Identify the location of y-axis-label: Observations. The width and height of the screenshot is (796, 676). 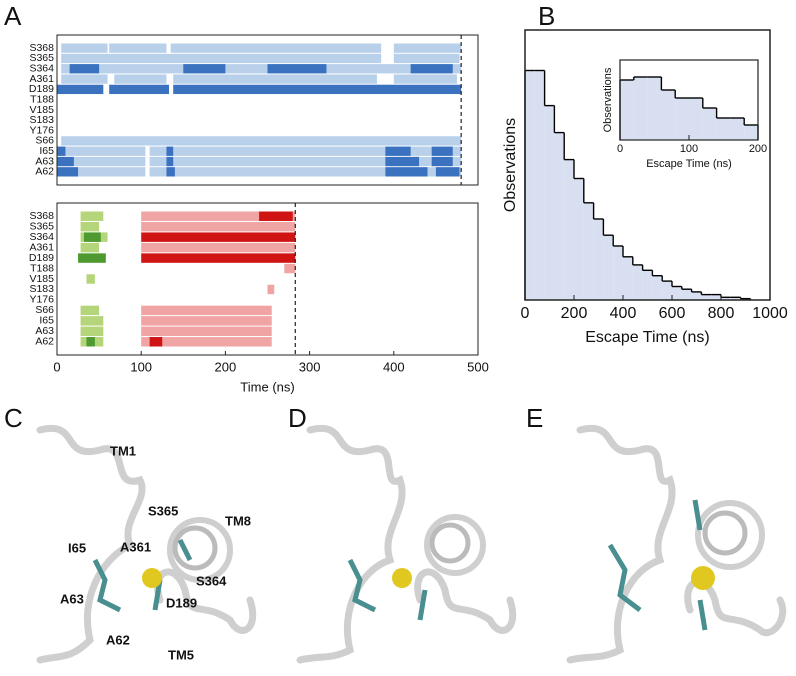
(510, 165).